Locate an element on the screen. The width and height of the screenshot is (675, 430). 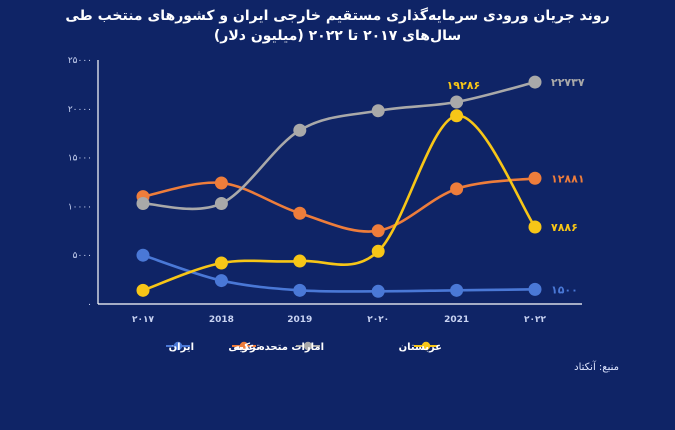
end-label-turkey: ۱۲۸۸۱ is located at coordinates (568, 178).